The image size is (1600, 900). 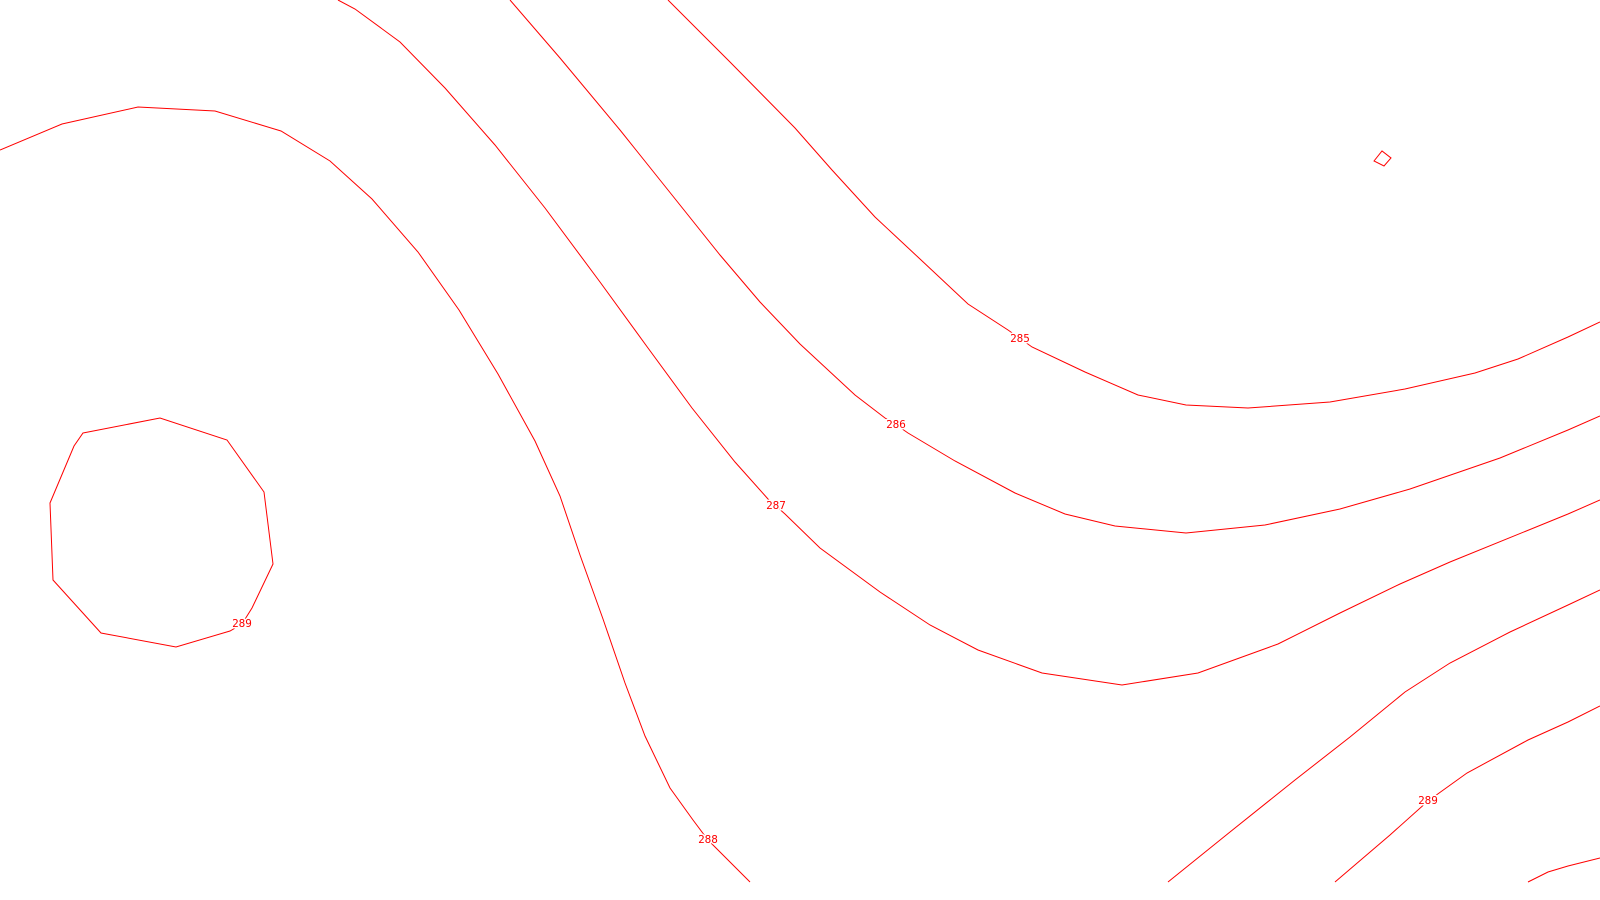 I want to click on contour-label-289-ring: 289, so click(x=242, y=623).